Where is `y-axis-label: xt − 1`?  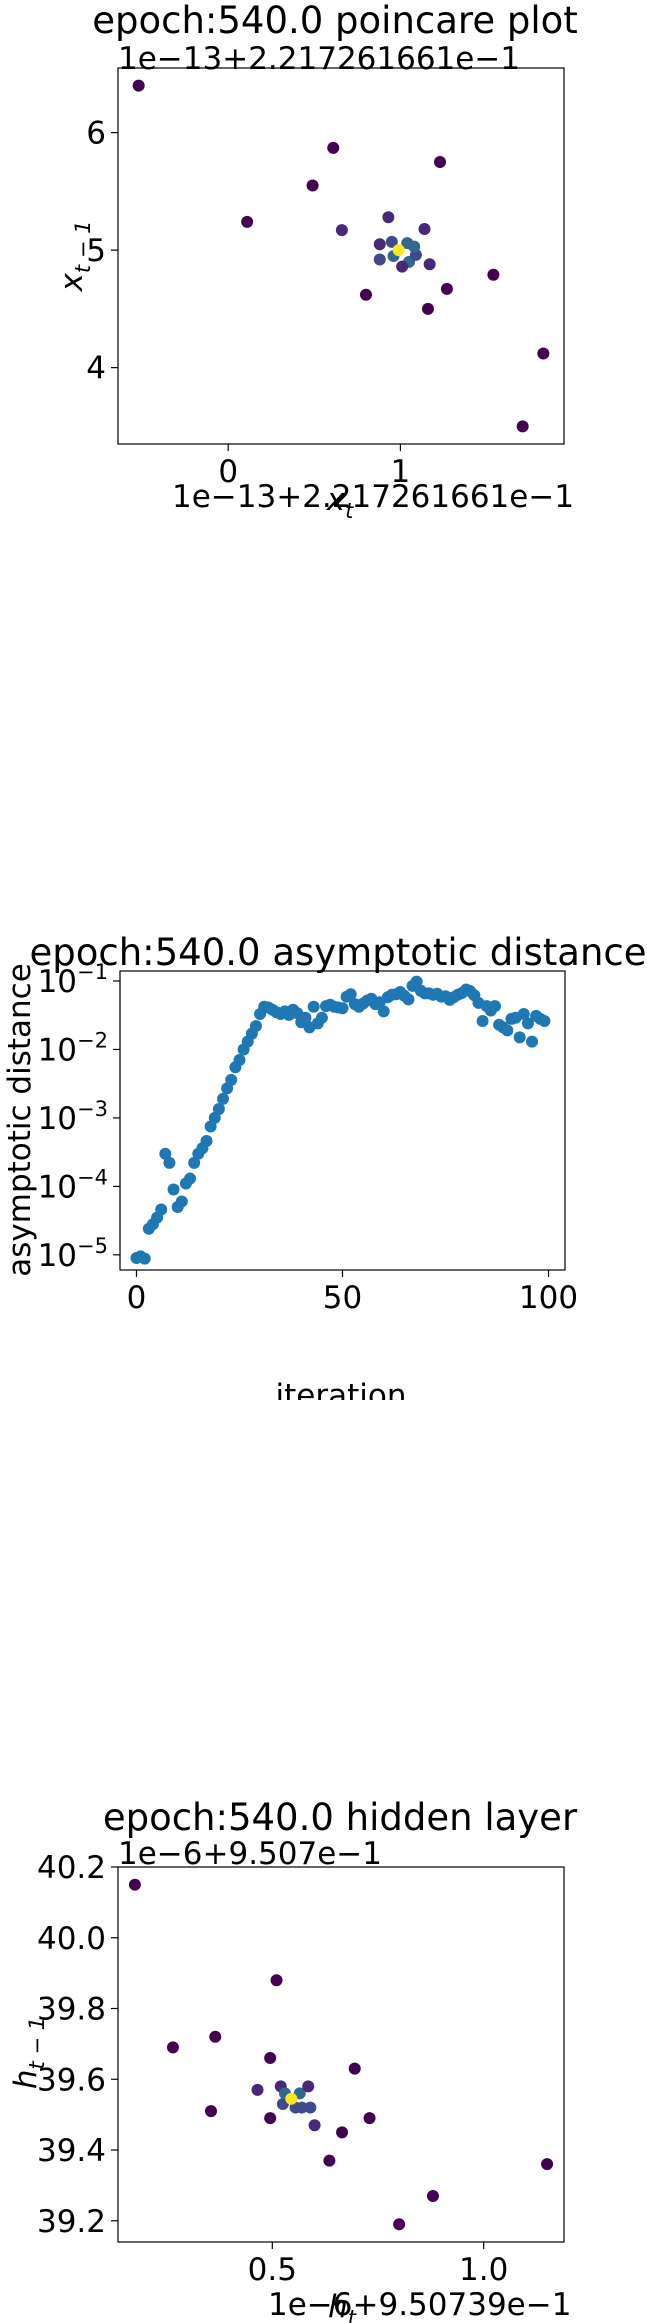 y-axis-label: xt − 1 is located at coordinates (74, 257).